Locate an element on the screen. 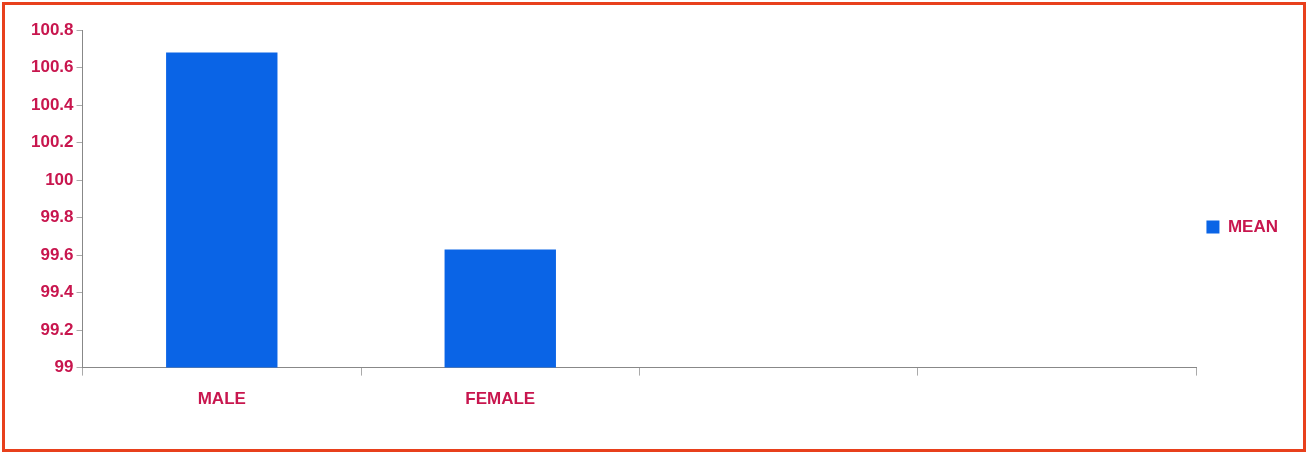 This screenshot has height=454, width=1308. y-tick-label: 99.8 is located at coordinates (57, 217).